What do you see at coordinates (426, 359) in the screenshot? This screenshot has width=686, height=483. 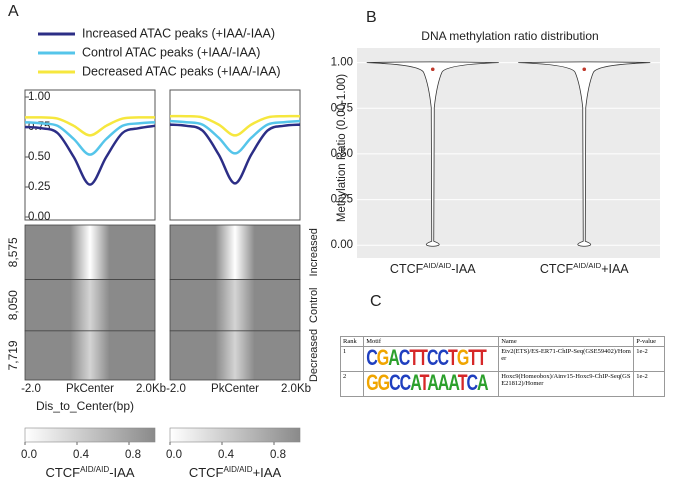 I see `motif-logo: CGACTTCCTGTT` at bounding box center [426, 359].